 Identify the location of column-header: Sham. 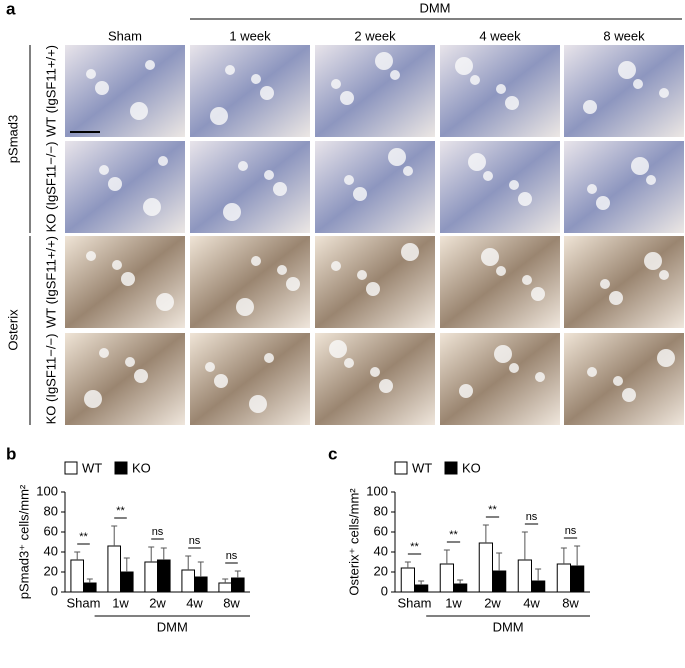
(125, 35).